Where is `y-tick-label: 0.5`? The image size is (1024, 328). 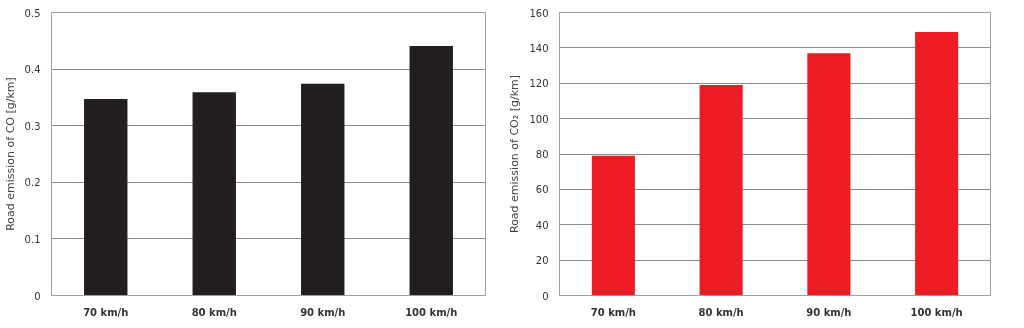
y-tick-label: 0.5 is located at coordinates (32, 13).